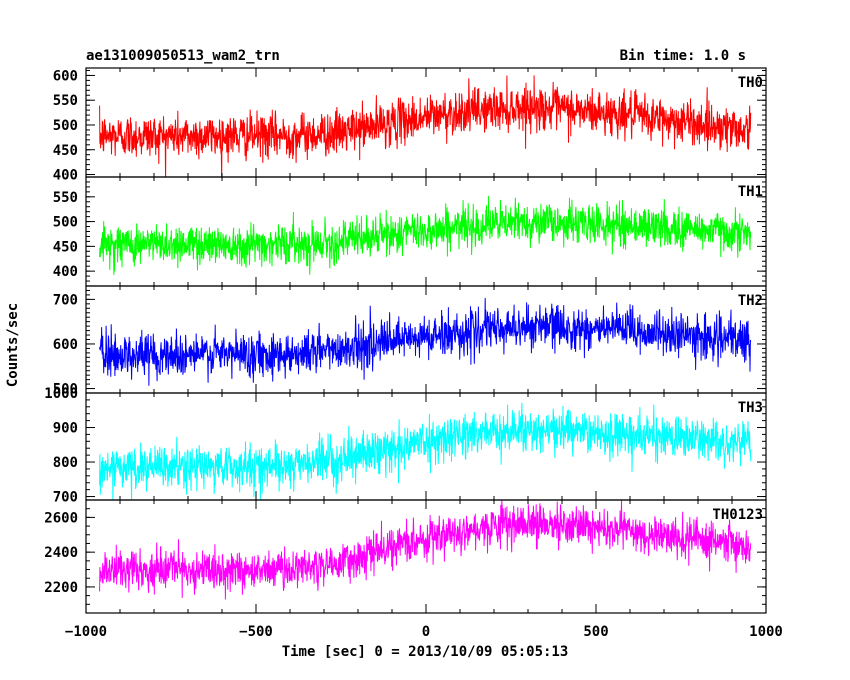 This screenshot has width=850, height=680. I want to click on x-axis-label: Time [sec] 0 = 2013/10/09 05:05:13, so click(425, 652).